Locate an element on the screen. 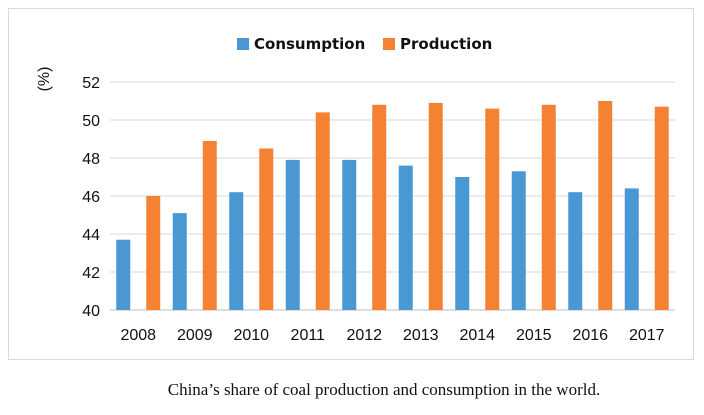 The image size is (704, 415). legend-swatch-consumption is located at coordinates (243, 44).